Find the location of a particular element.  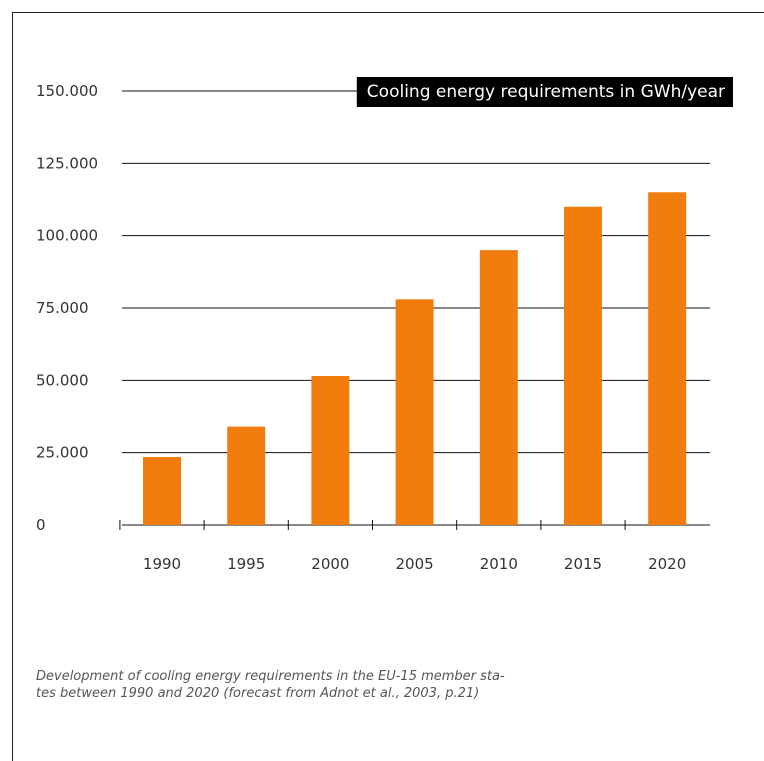

y-tick-label: 125.000 is located at coordinates (67, 163).